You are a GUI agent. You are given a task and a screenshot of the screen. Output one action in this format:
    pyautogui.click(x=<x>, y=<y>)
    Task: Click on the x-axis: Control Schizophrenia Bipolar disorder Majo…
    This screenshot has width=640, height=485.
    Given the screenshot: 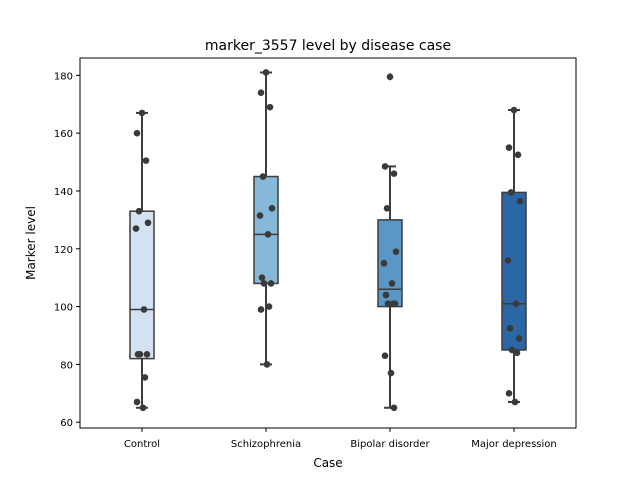 What is the action you would take?
    pyautogui.click(x=340, y=439)
    